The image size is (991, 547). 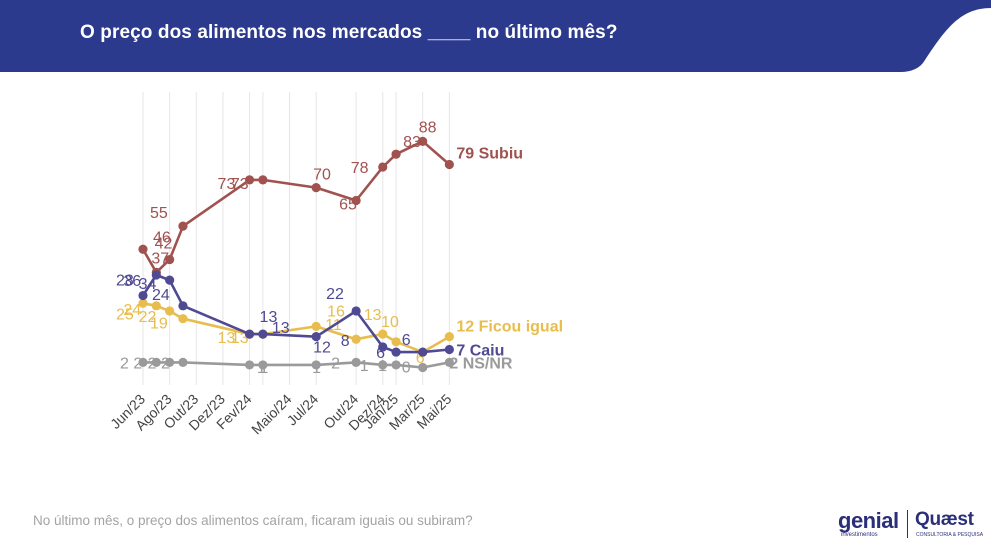 What do you see at coordinates (336, 311) in the screenshot?
I see `data-label: 16` at bounding box center [336, 311].